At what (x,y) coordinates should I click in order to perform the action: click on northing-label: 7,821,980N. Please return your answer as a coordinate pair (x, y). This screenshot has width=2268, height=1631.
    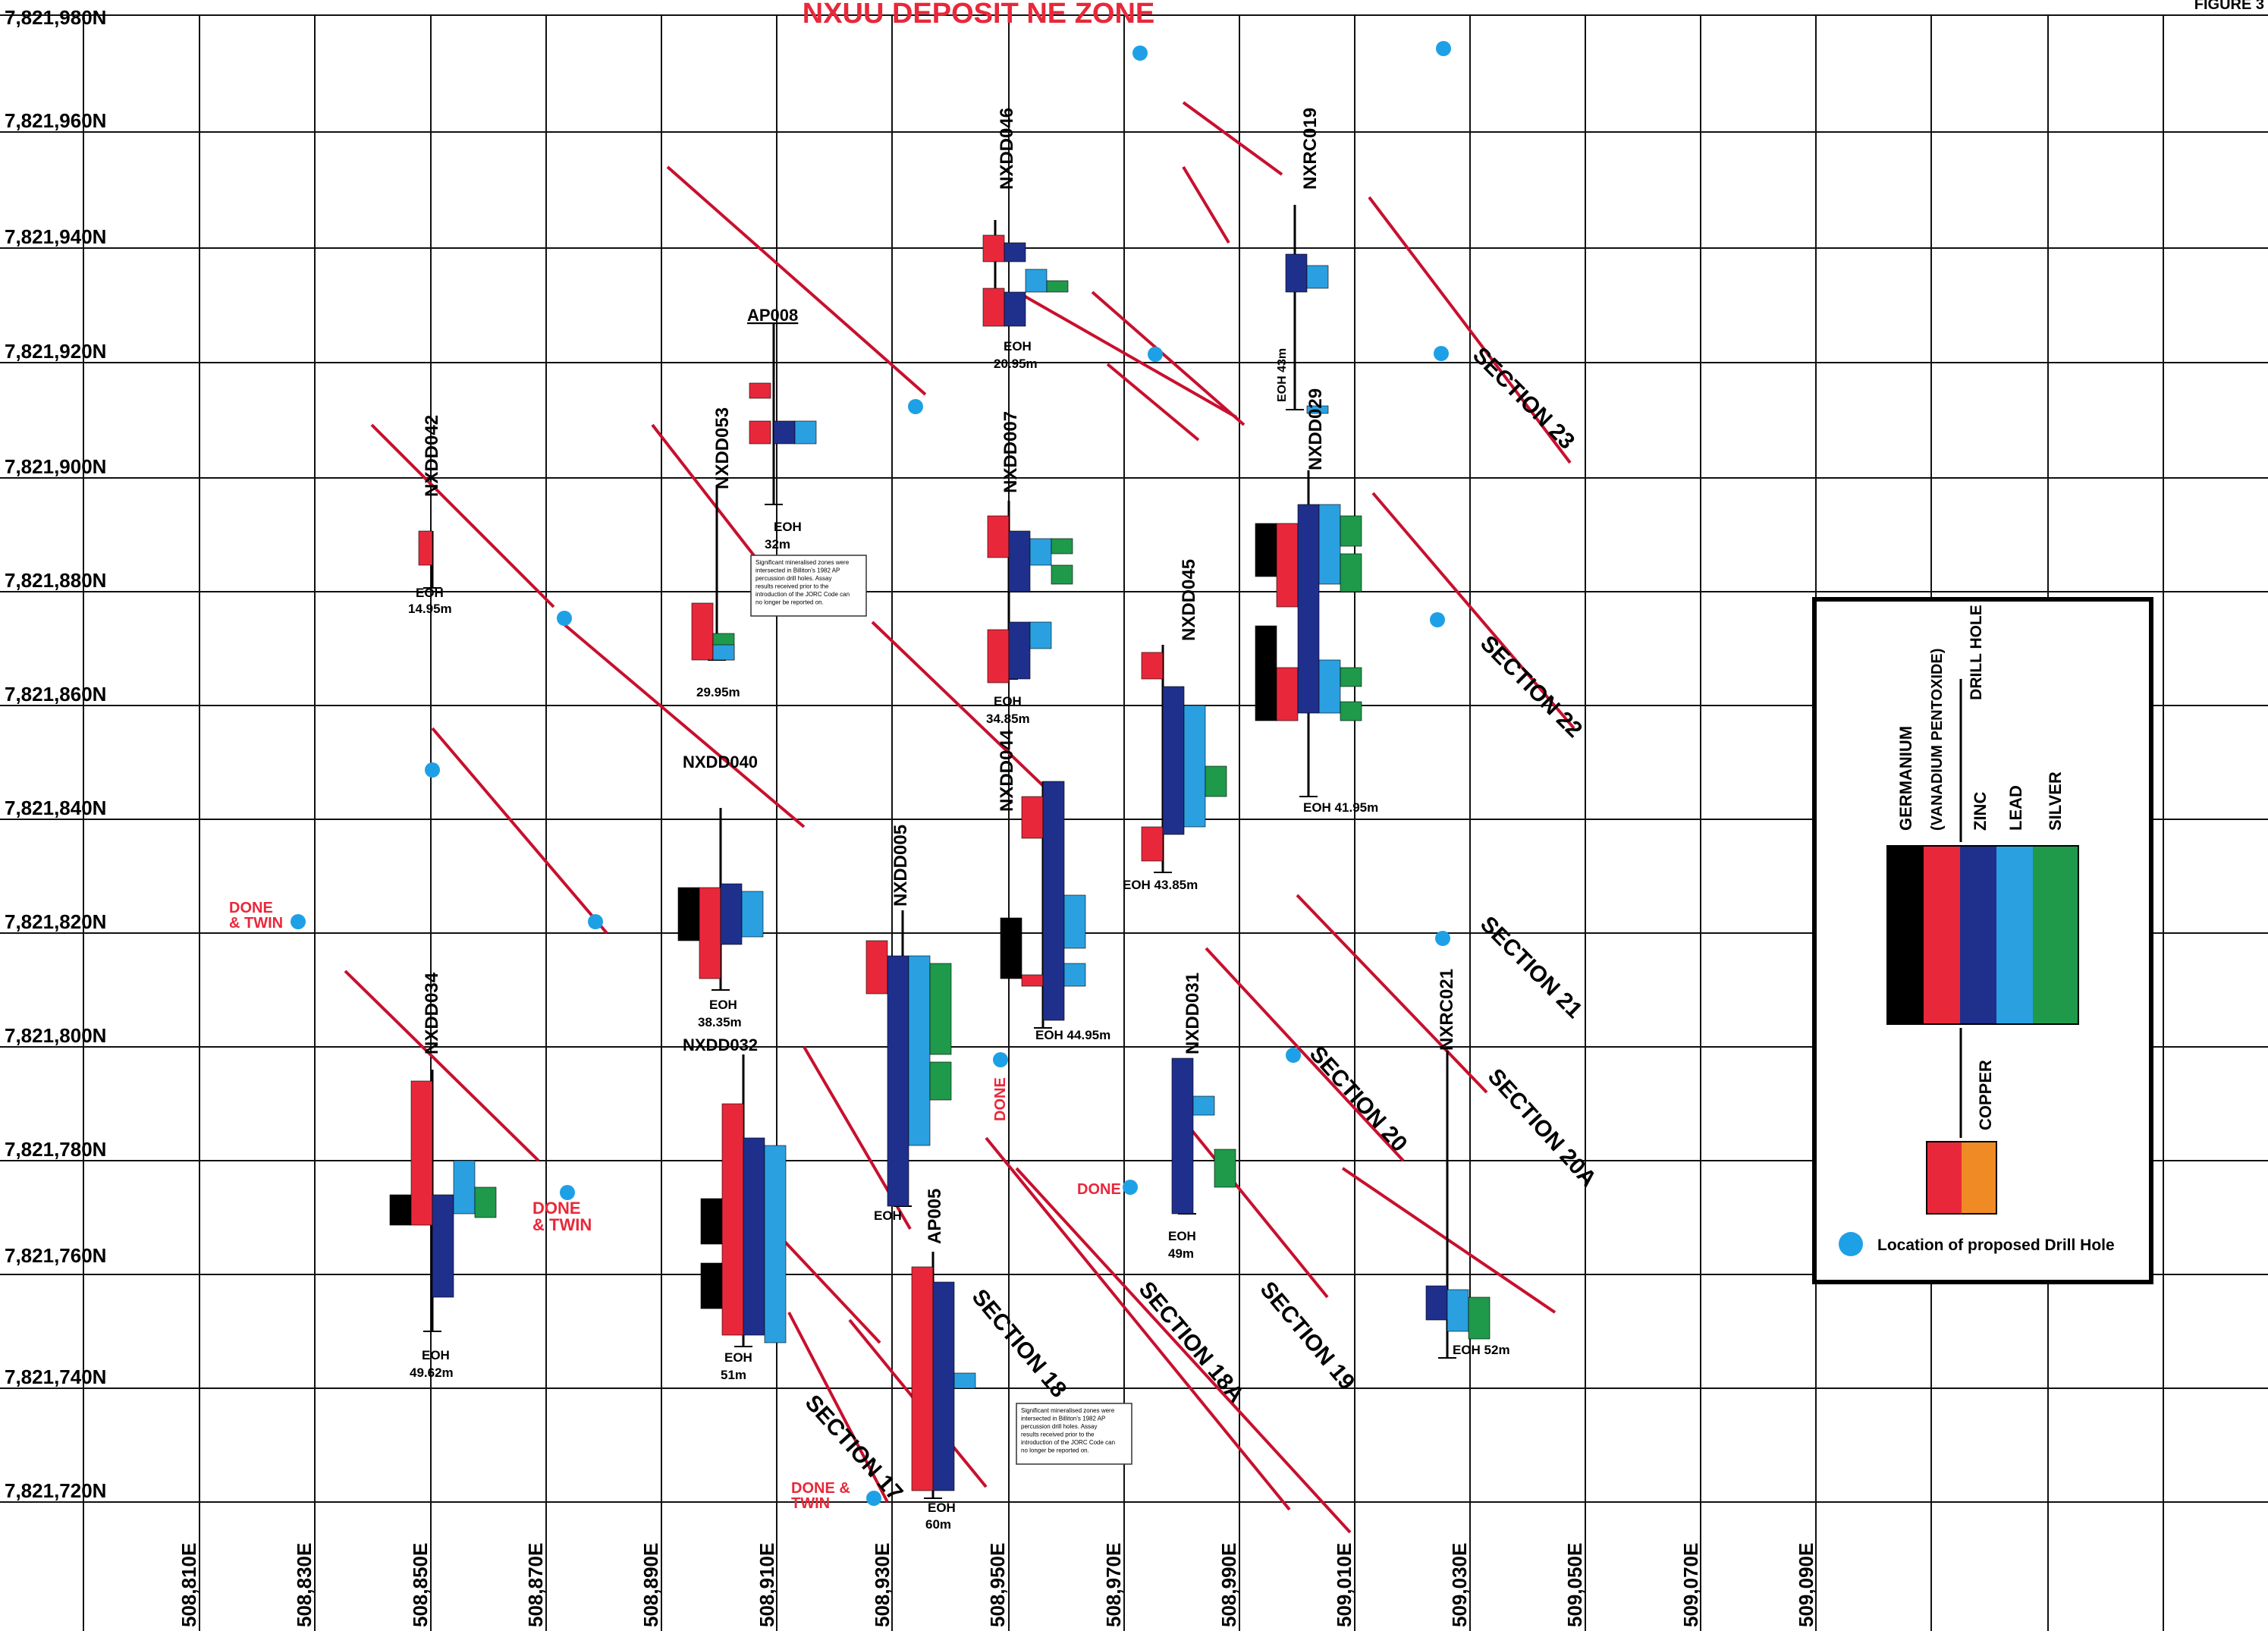
    Looking at the image, I should click on (55, 17).